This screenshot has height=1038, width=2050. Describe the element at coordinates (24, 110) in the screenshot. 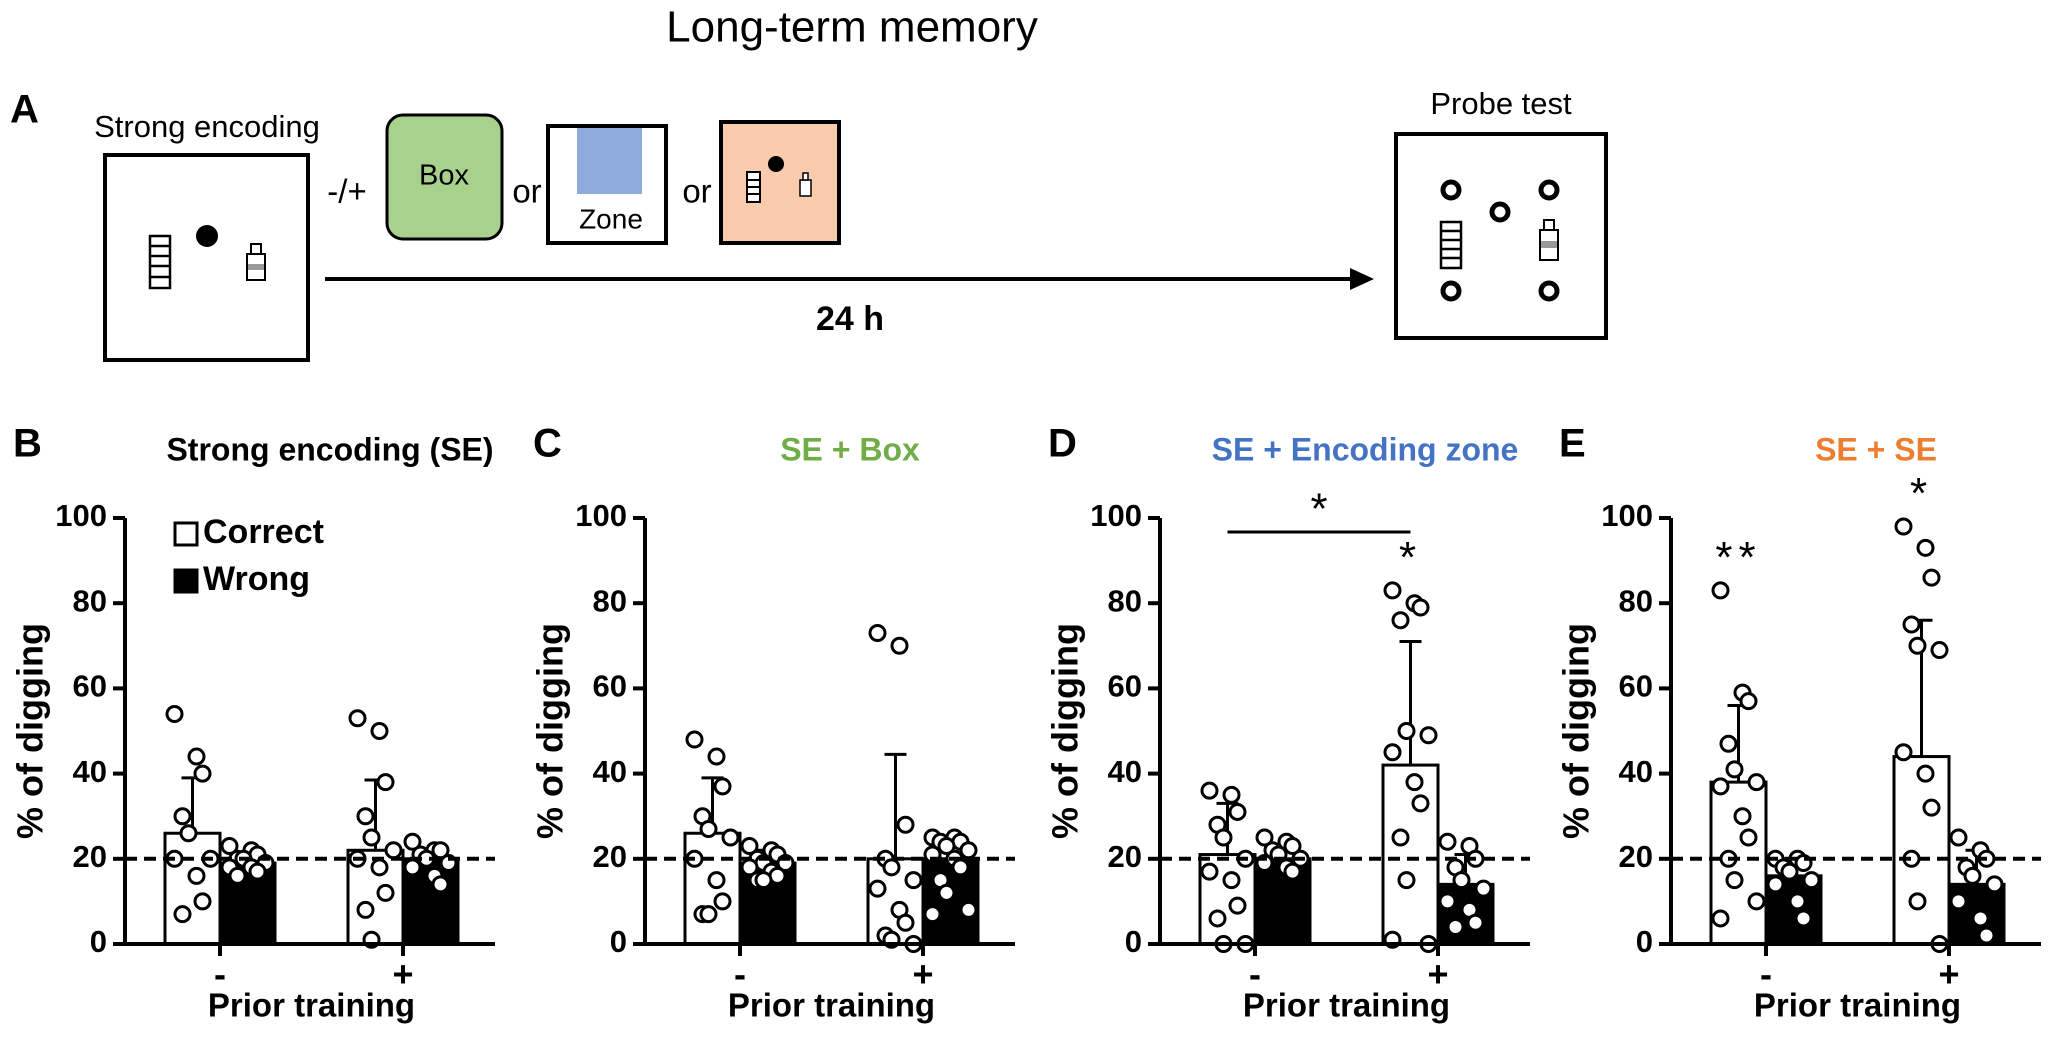

I see `panel-label: A` at that location.